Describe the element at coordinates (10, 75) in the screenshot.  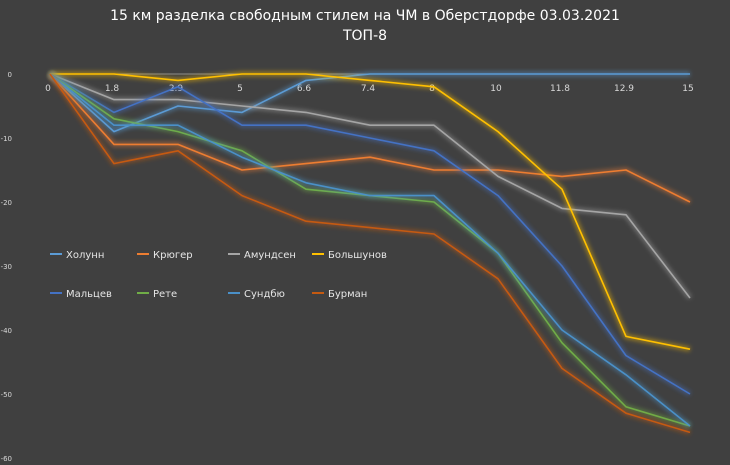
I see `y-tick-label: 0` at that location.